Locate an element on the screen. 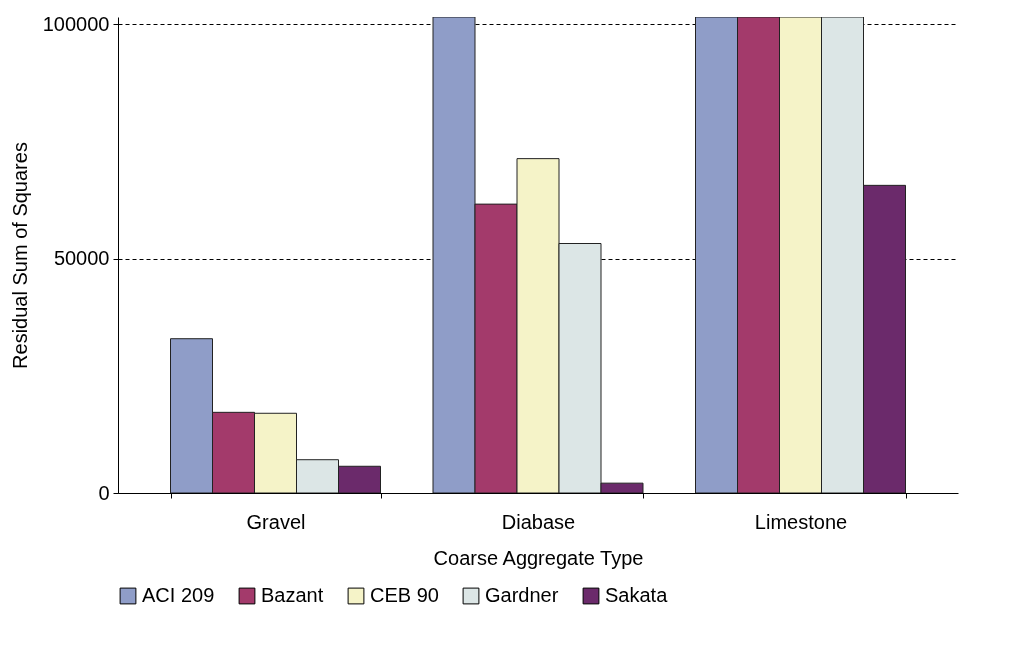  y-tick-label: 100000 is located at coordinates (76, 23).